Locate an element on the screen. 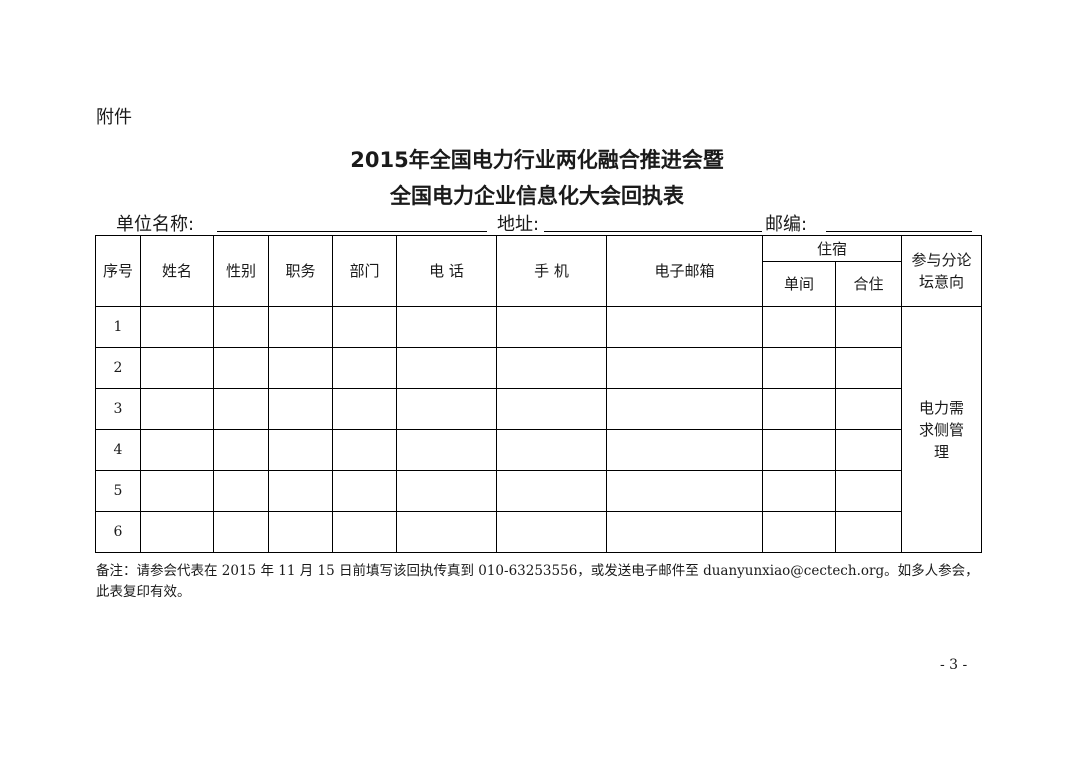 The width and height of the screenshot is (1074, 760). title-line-2: 全国电力企业信息化大会回执表 is located at coordinates (537, 196).